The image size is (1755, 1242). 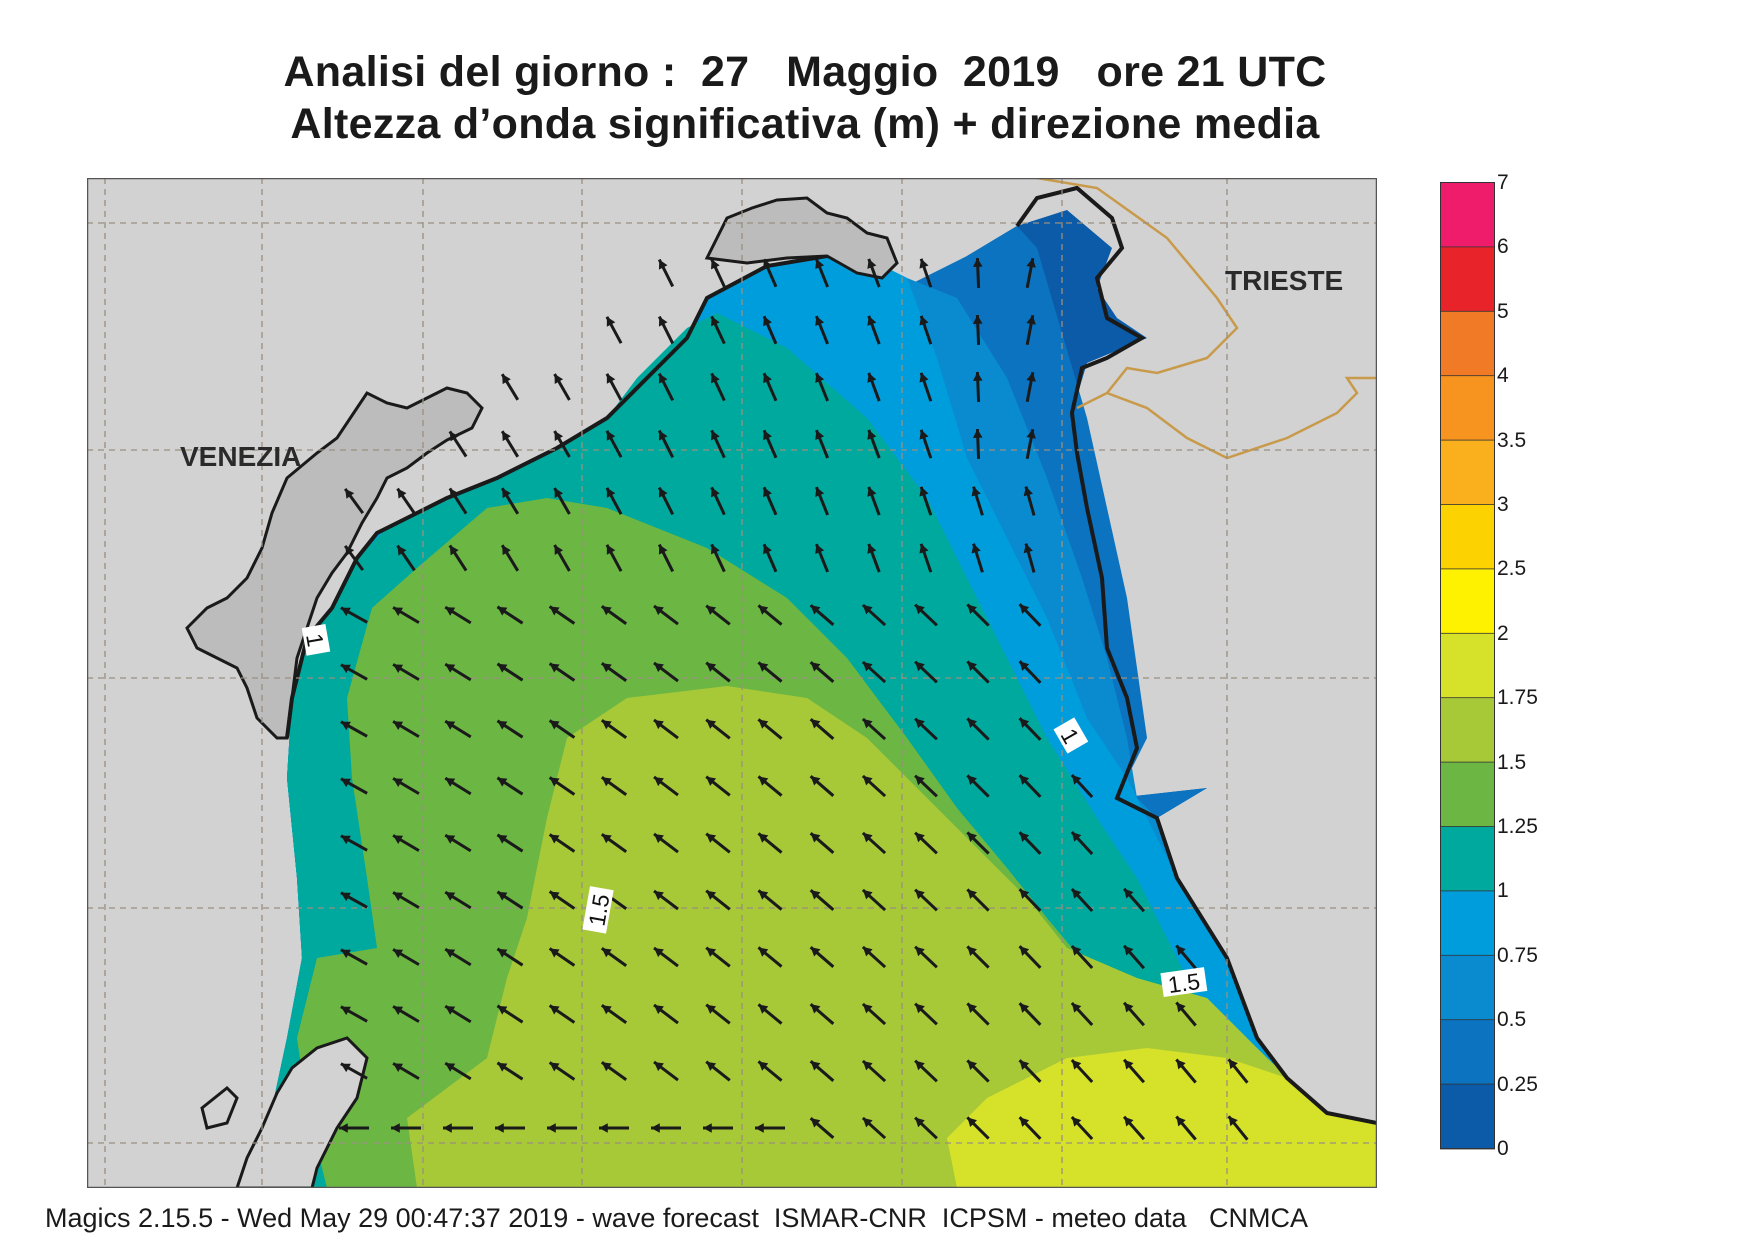 I want to click on contour-label-1.5-center: 1.5, so click(x=598, y=910).